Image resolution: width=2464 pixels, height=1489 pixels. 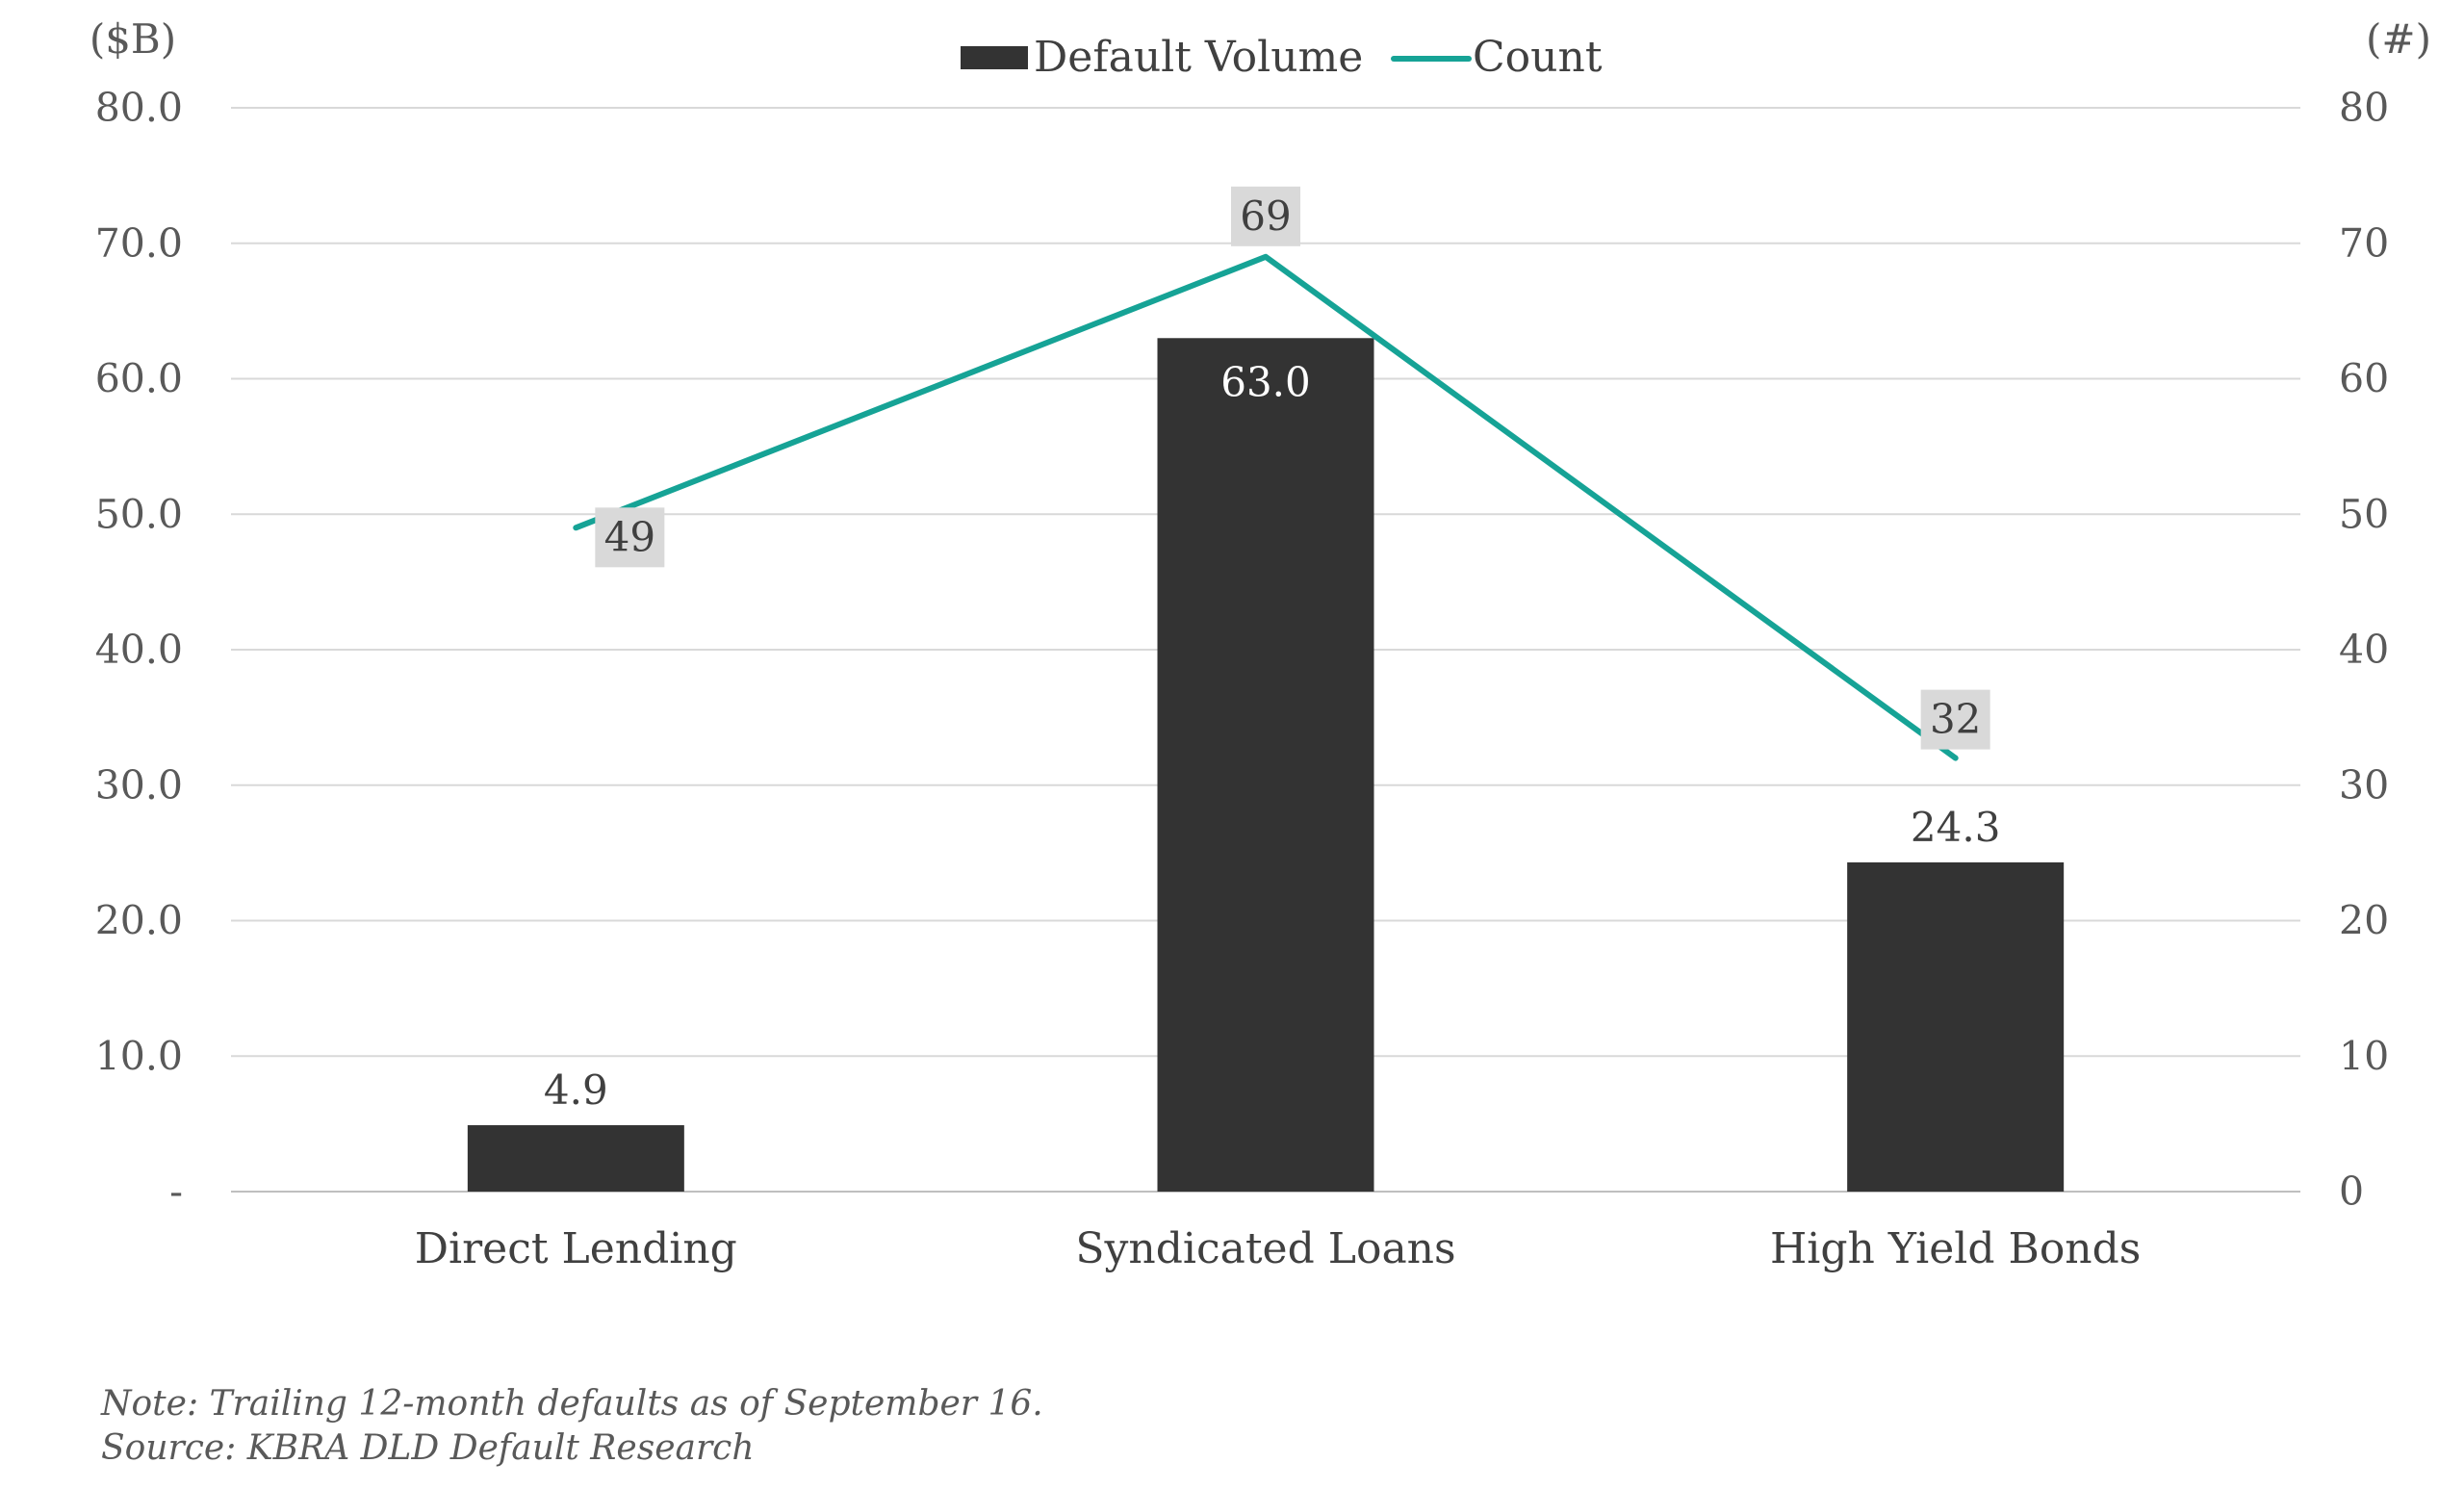 I want to click on right-axis-tick-label: 60, so click(x=2364, y=379).